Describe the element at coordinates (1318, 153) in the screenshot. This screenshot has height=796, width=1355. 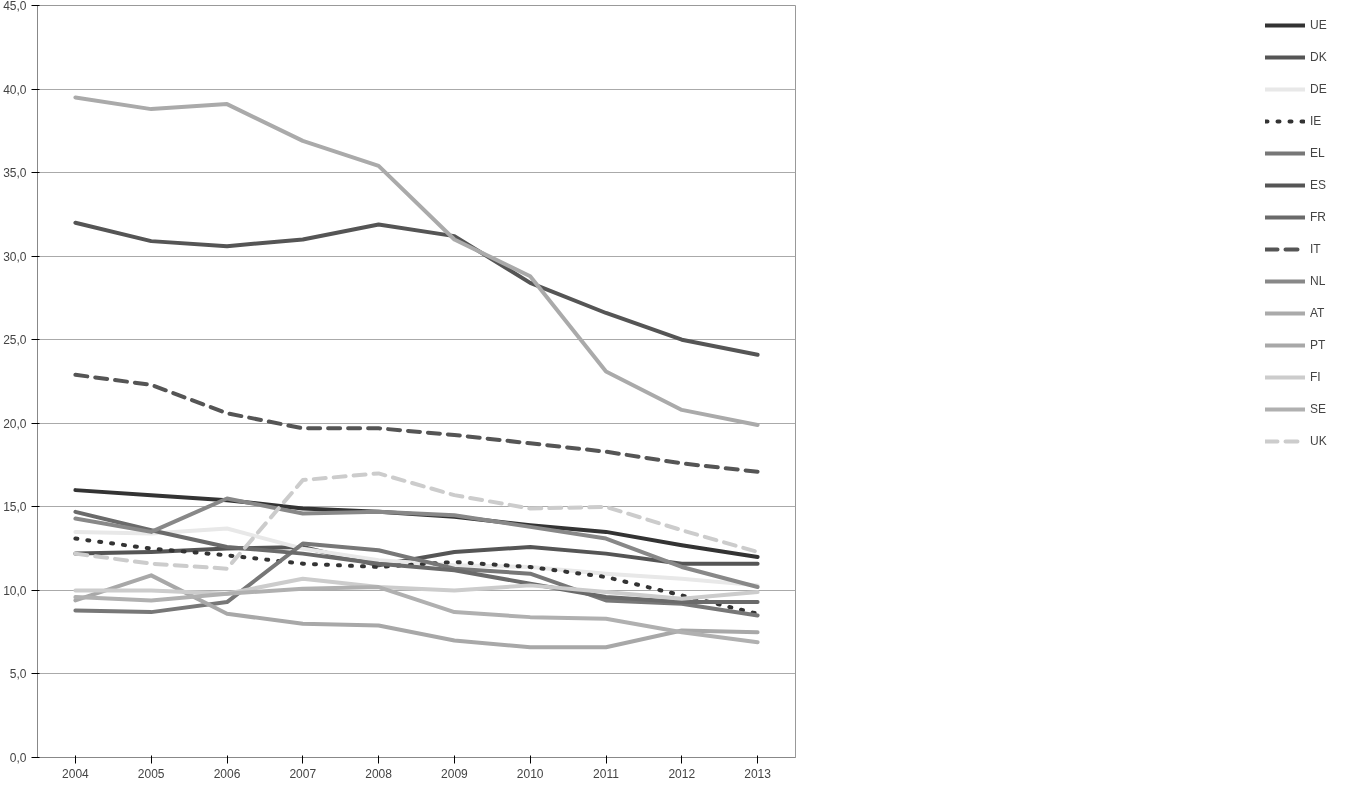
I see `legend-label: EL` at that location.